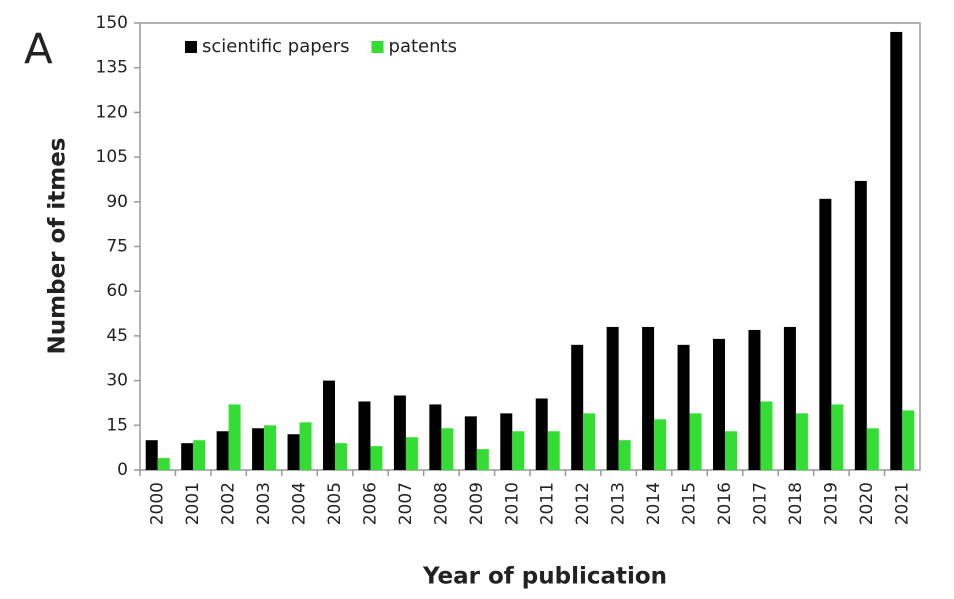 The width and height of the screenshot is (954, 599). What do you see at coordinates (112, 68) in the screenshot?
I see `y-tick-label: 135` at bounding box center [112, 68].